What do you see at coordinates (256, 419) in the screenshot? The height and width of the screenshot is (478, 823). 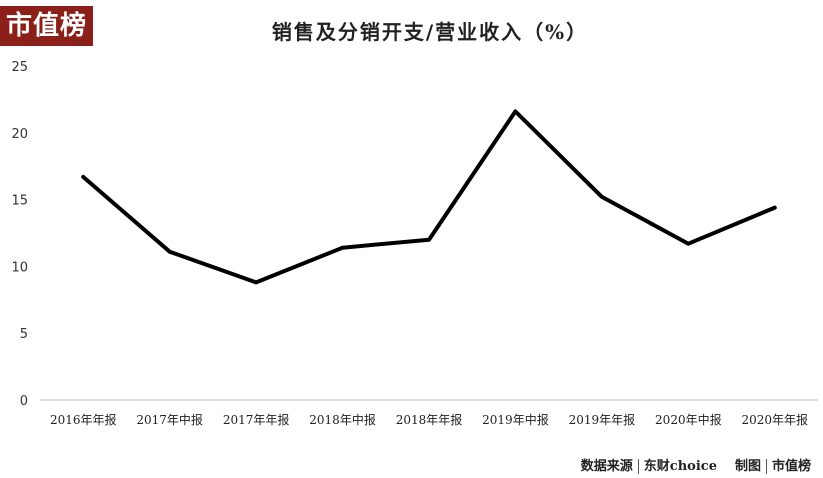 I see `x-tick-label: 2017年年报` at bounding box center [256, 419].